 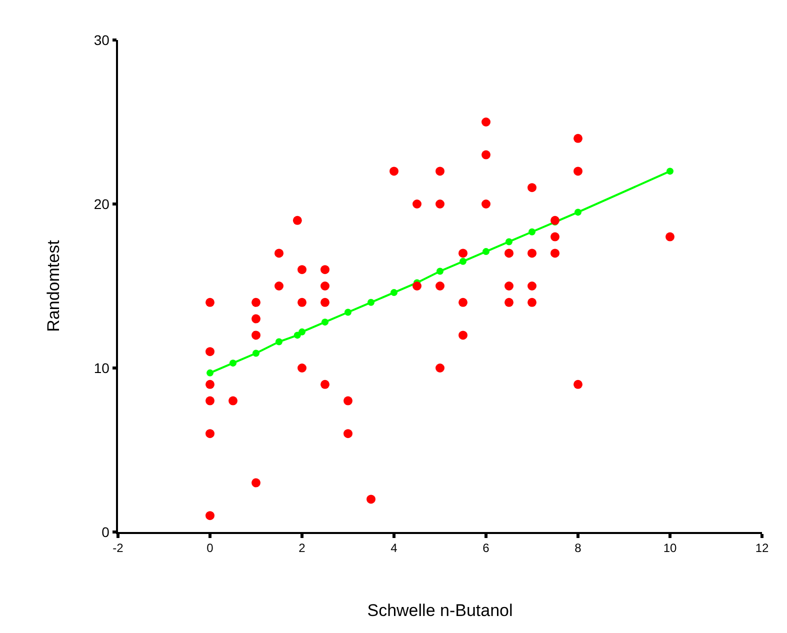 What do you see at coordinates (440, 610) in the screenshot?
I see `x-axis-title: Schwelle n-Butanol` at bounding box center [440, 610].